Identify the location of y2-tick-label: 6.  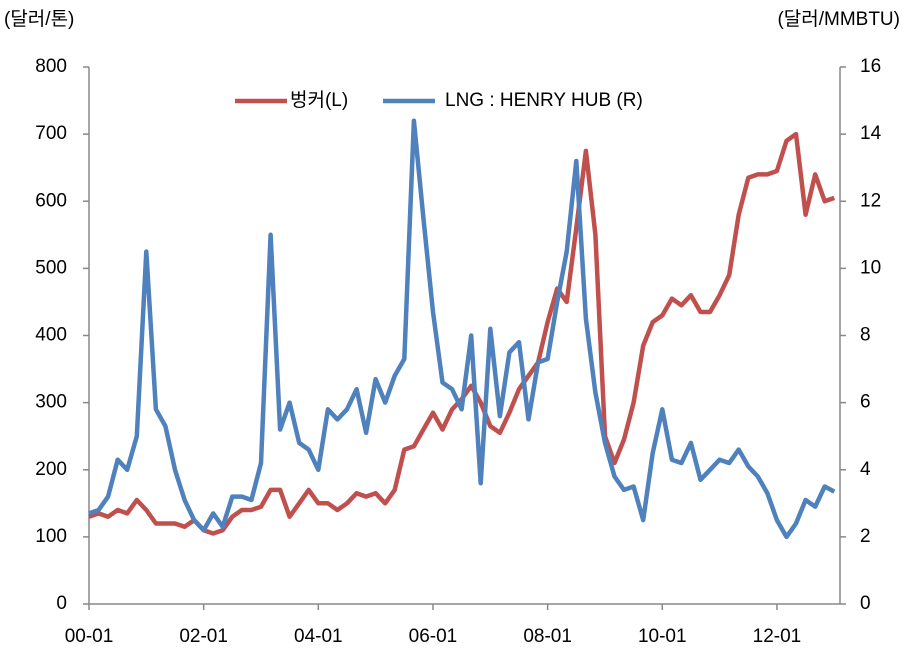
(865, 402).